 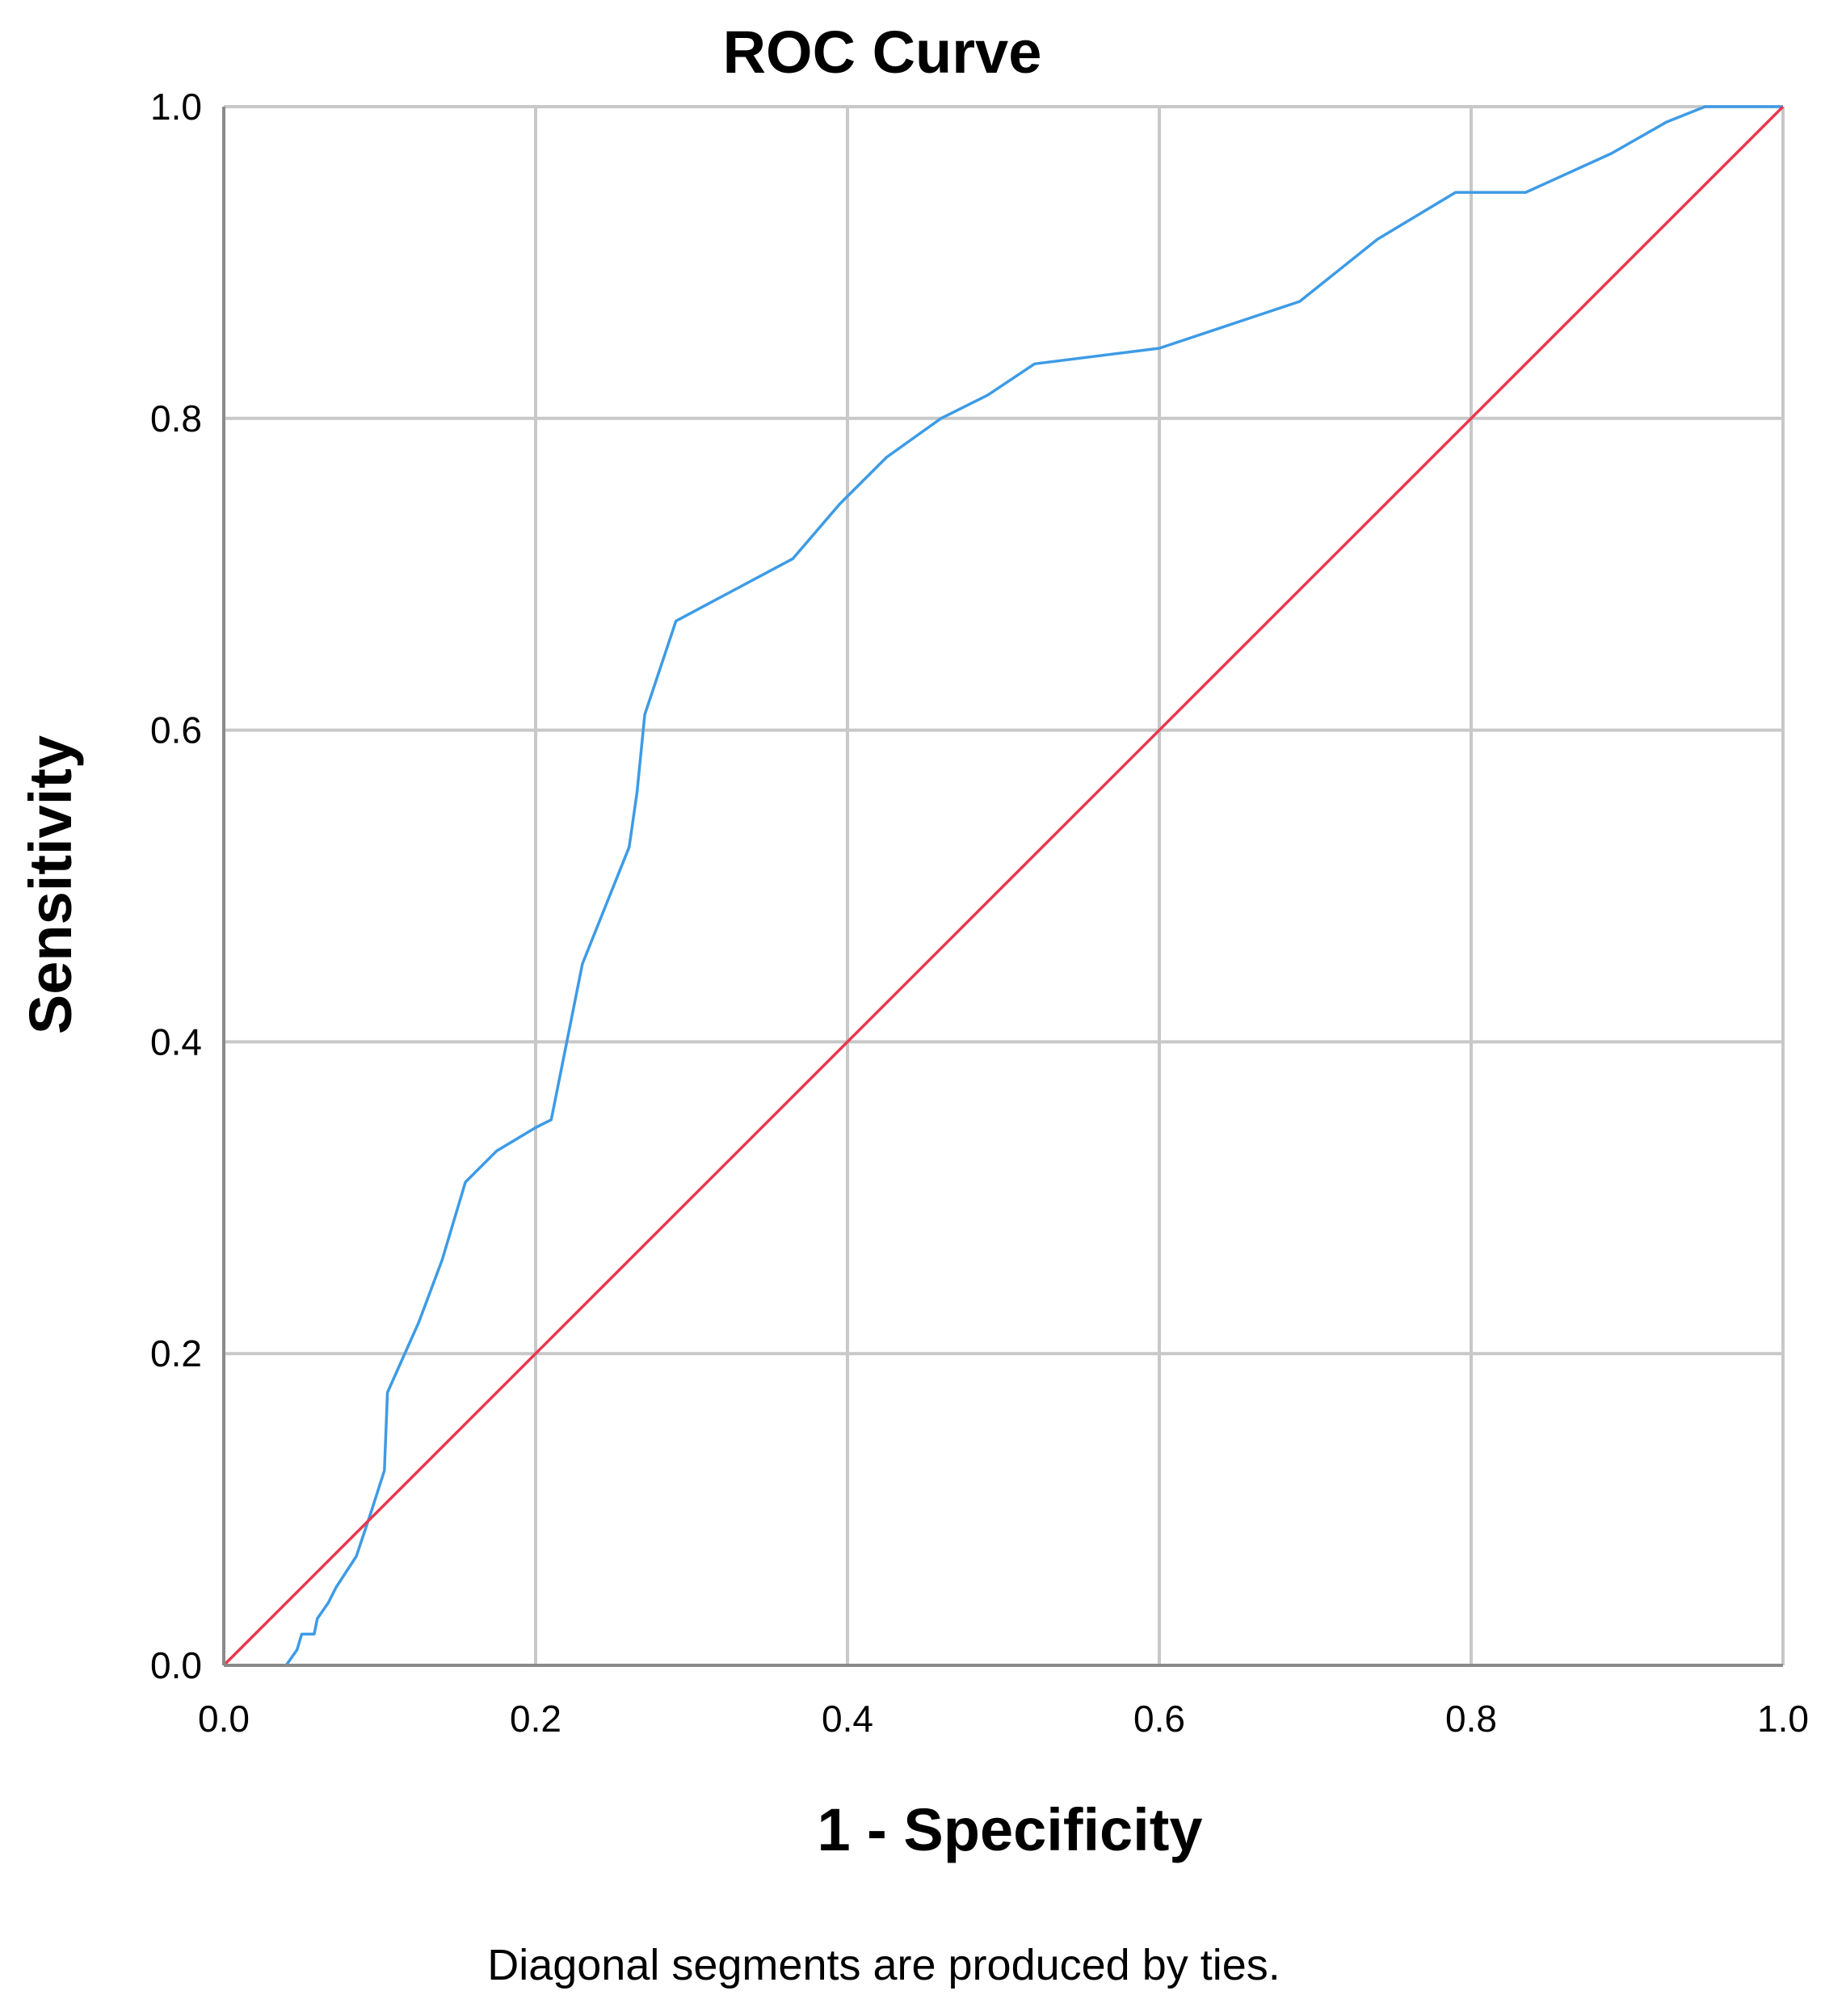 I want to click on x-tick-label: 0.6, so click(x=1159, y=1719).